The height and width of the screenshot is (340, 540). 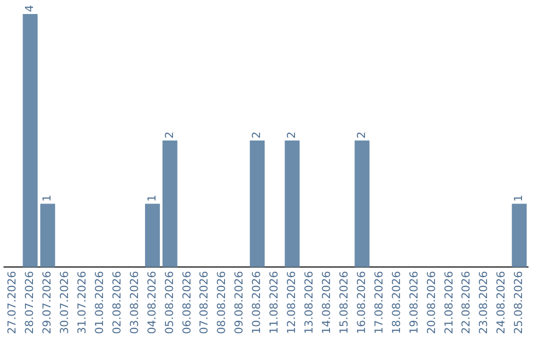 What do you see at coordinates (12, 302) in the screenshot?
I see `x-tick-label: 27.07.2026` at bounding box center [12, 302].